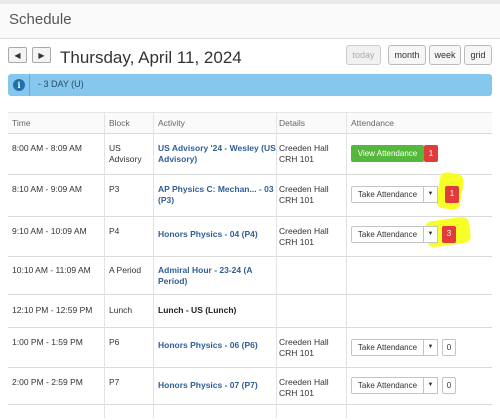 This screenshot has height=420, width=500. Describe the element at coordinates (49, 231) in the screenshot. I see `row-time: 9:10 AM - 10:09 AM` at that location.